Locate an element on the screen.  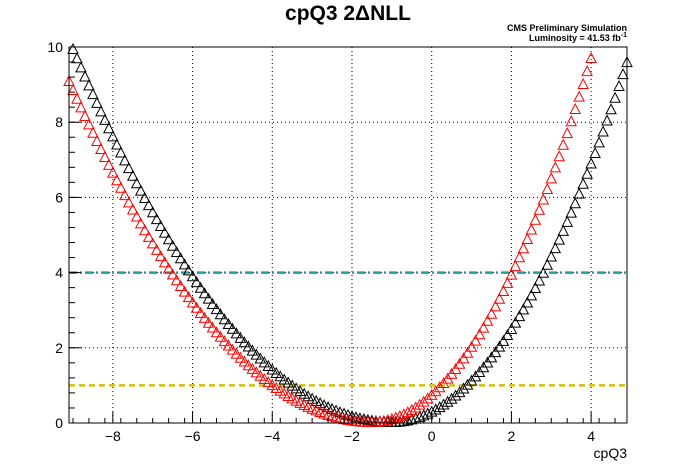
x-tick-label: −4 is located at coordinates (272, 436).